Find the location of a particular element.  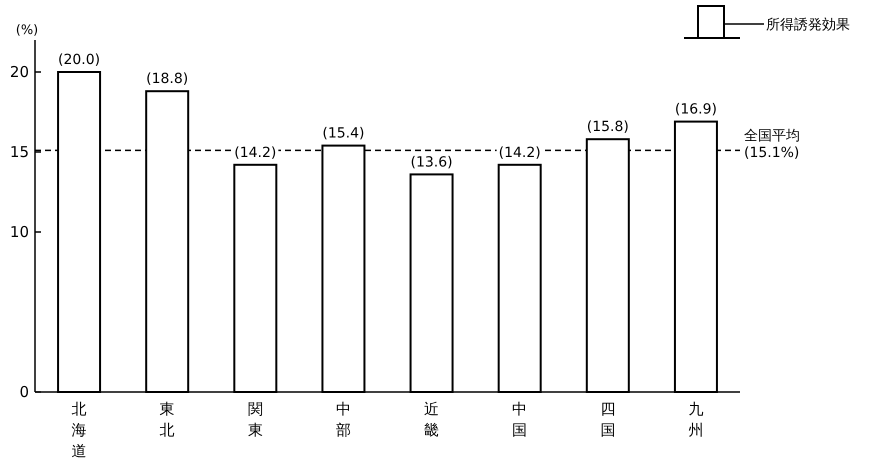

data-label: (15.8) is located at coordinates (607, 127).